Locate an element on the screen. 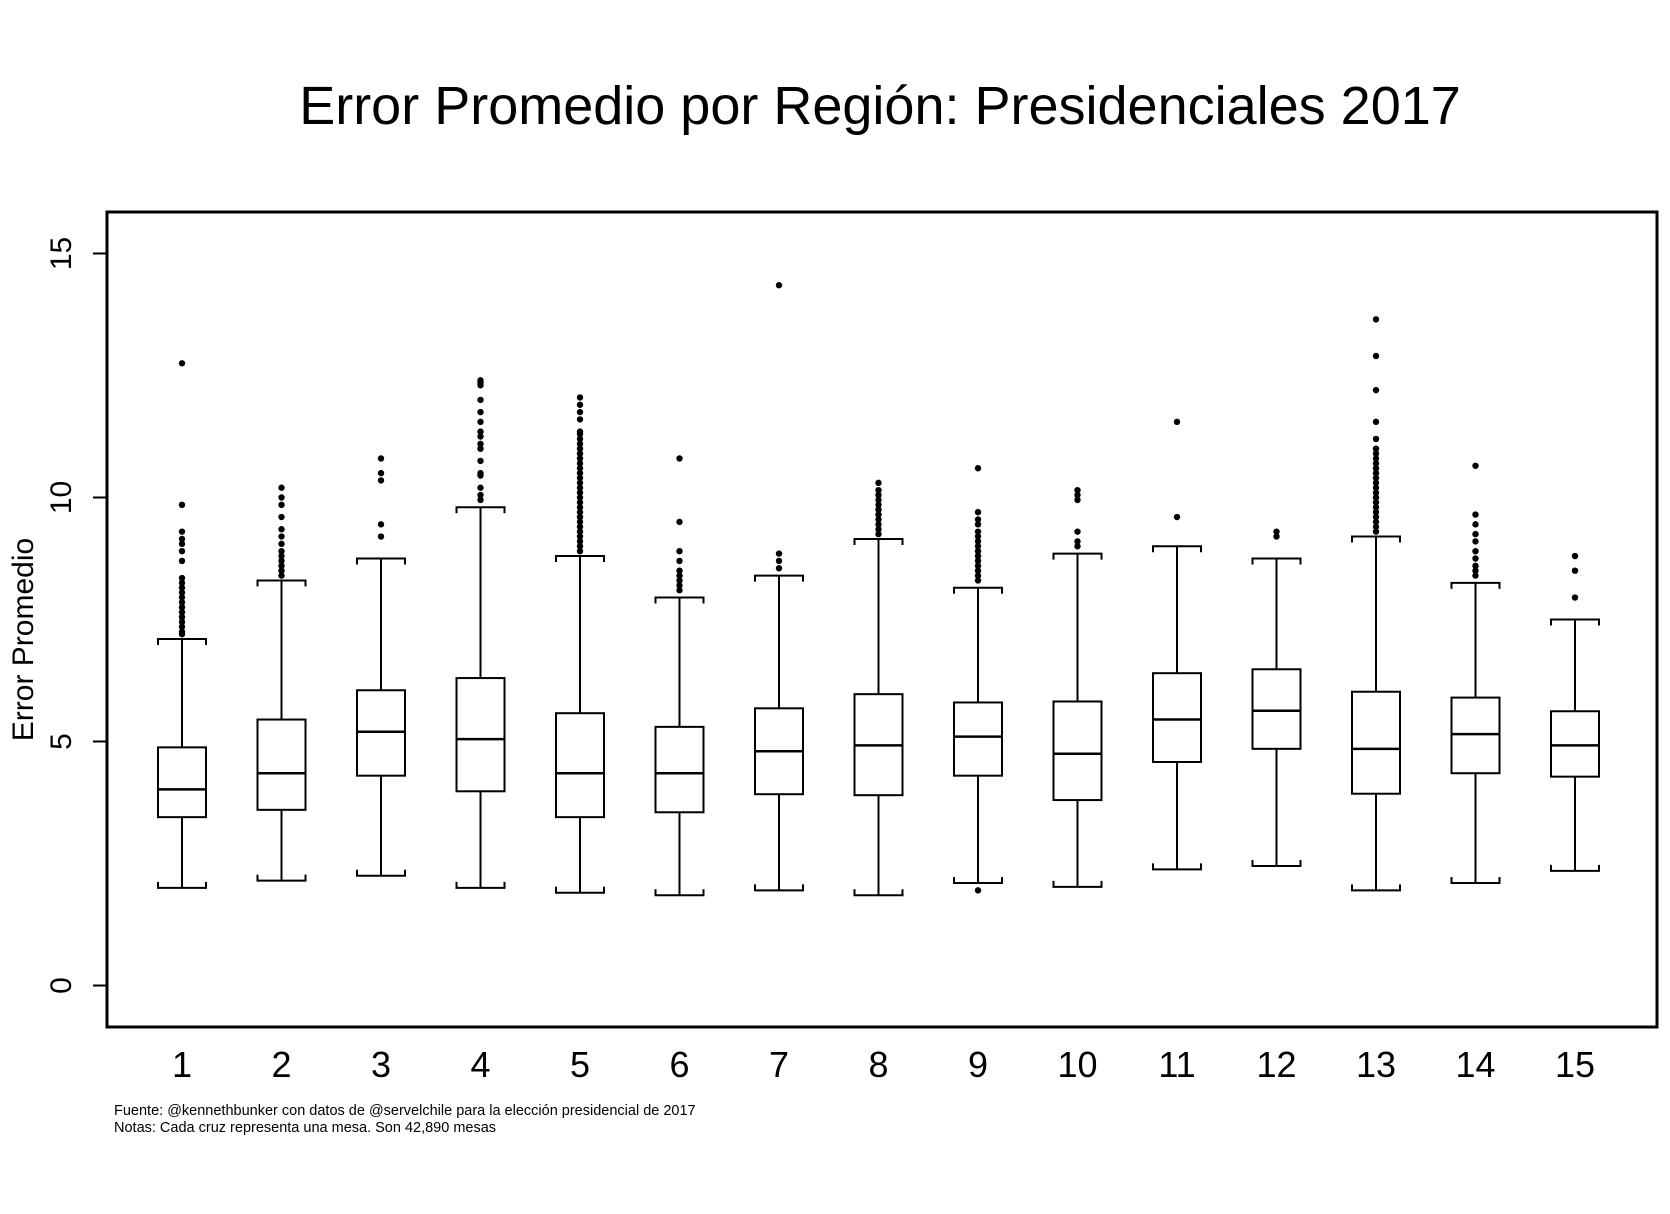  x-axis: 1 2 3 4 5 6 7 8 9 10 11 12 13 14 15 is located at coordinates (883, 1064).